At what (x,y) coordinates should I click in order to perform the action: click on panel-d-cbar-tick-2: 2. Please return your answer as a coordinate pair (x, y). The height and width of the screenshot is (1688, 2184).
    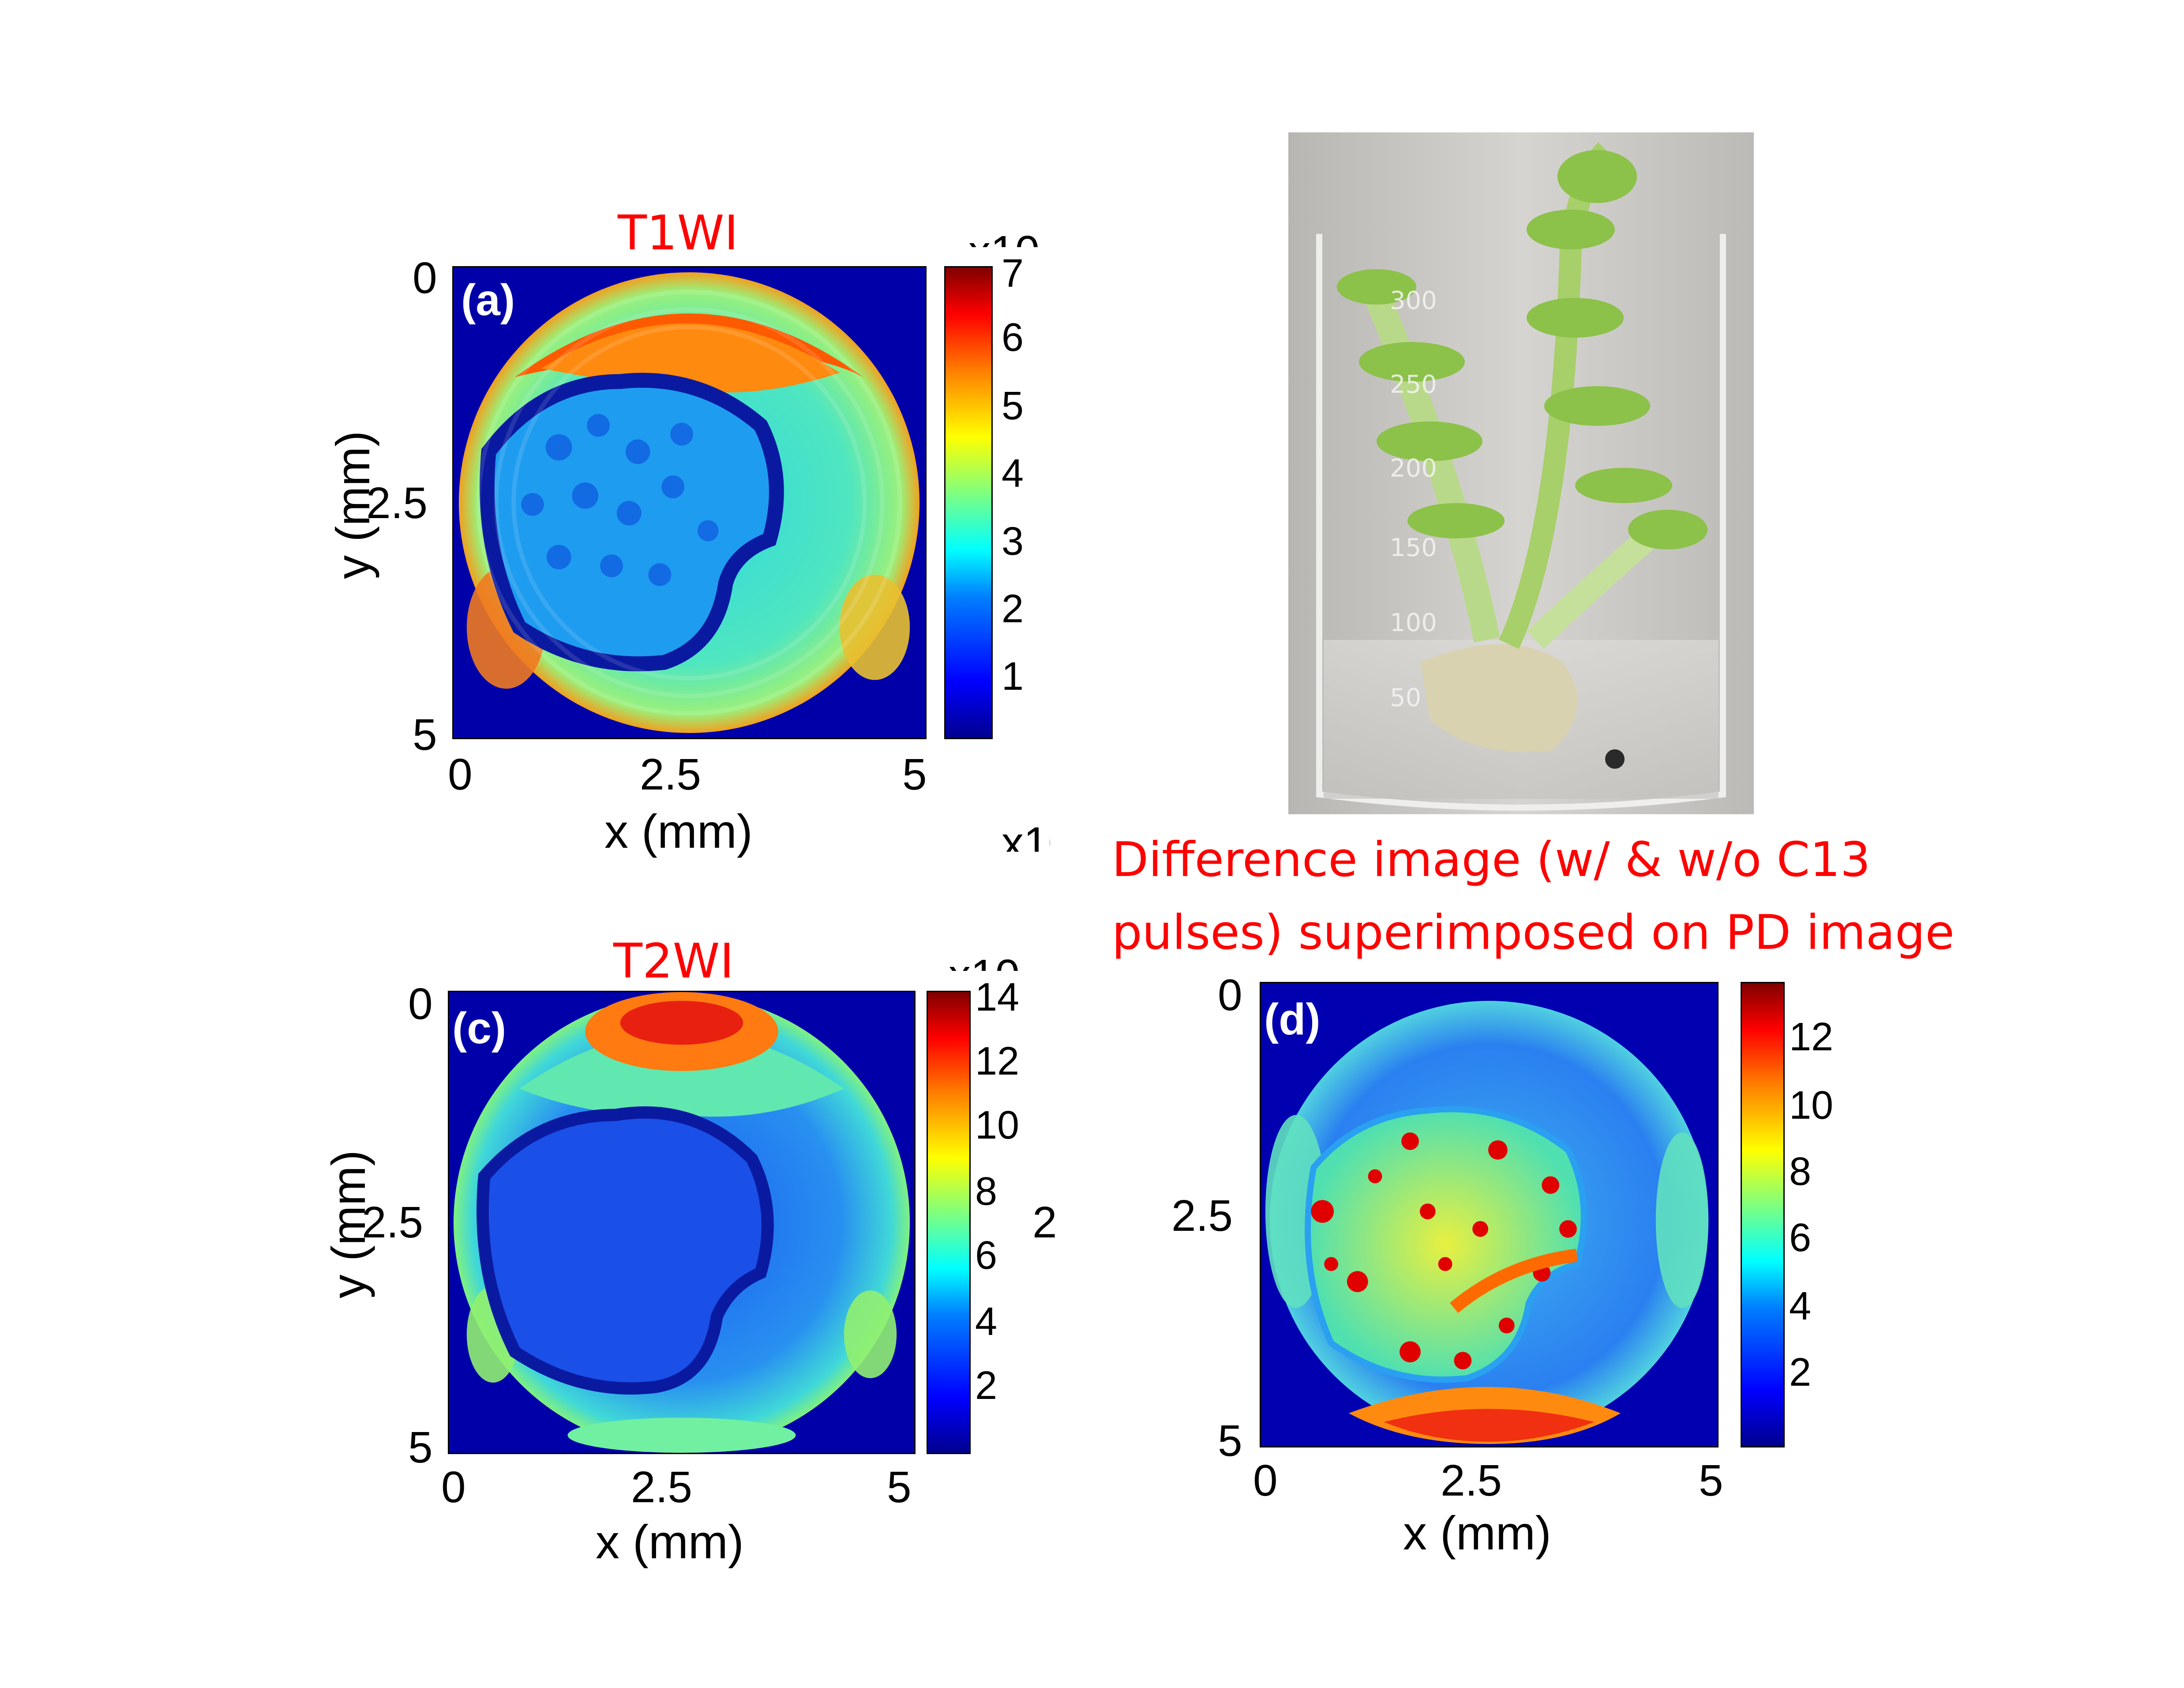
    Looking at the image, I should click on (1800, 1372).